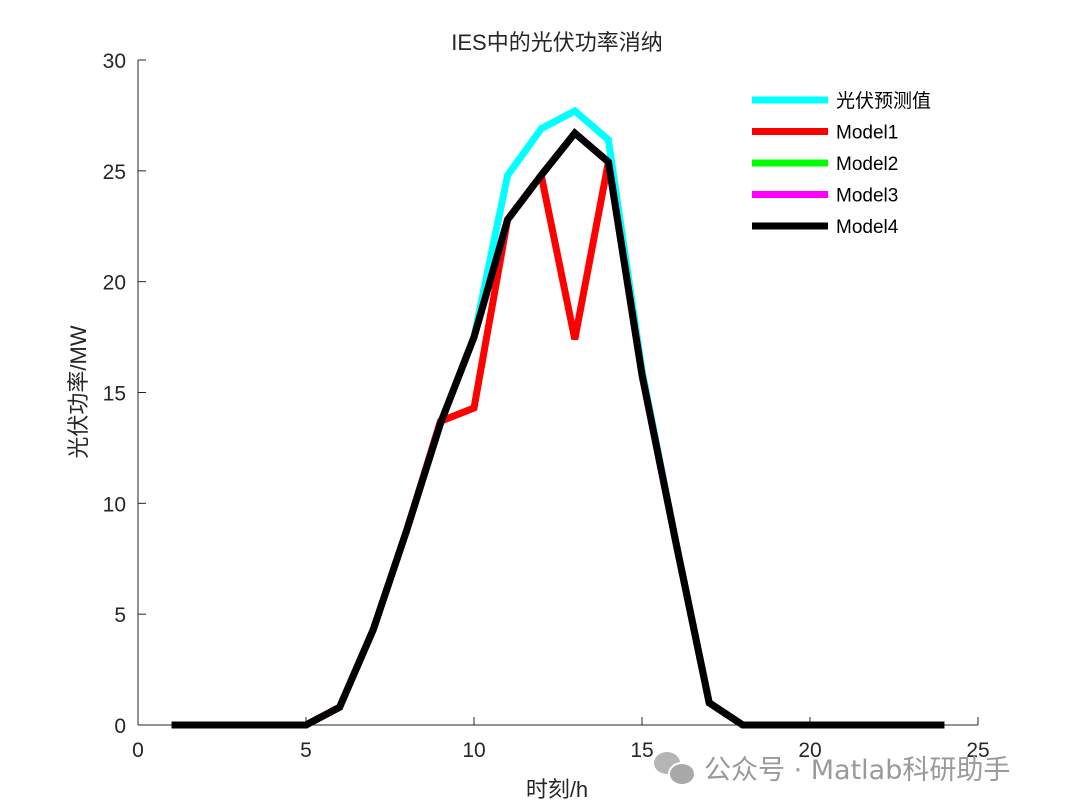 This screenshot has height=810, width=1080. What do you see at coordinates (114, 61) in the screenshot?
I see `y-tick-label: 30` at bounding box center [114, 61].